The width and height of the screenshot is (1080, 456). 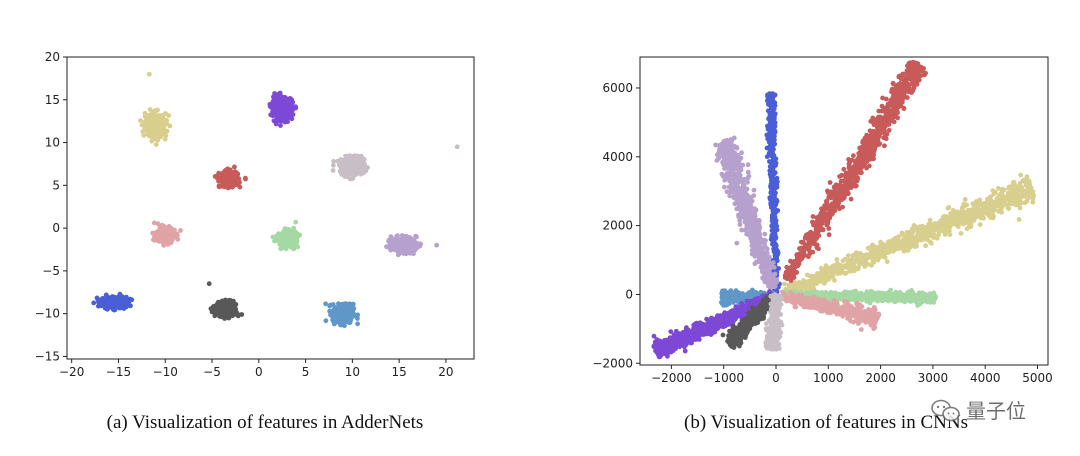 I want to click on y-tick-label: 10, so click(x=52, y=143).